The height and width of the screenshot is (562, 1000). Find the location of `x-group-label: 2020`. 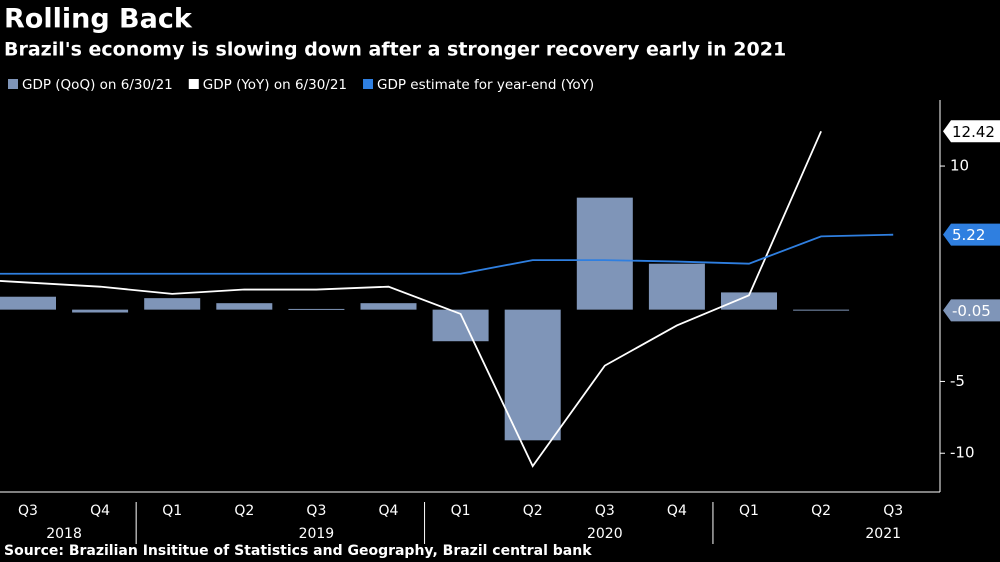

x-group-label: 2020 is located at coordinates (605, 534).